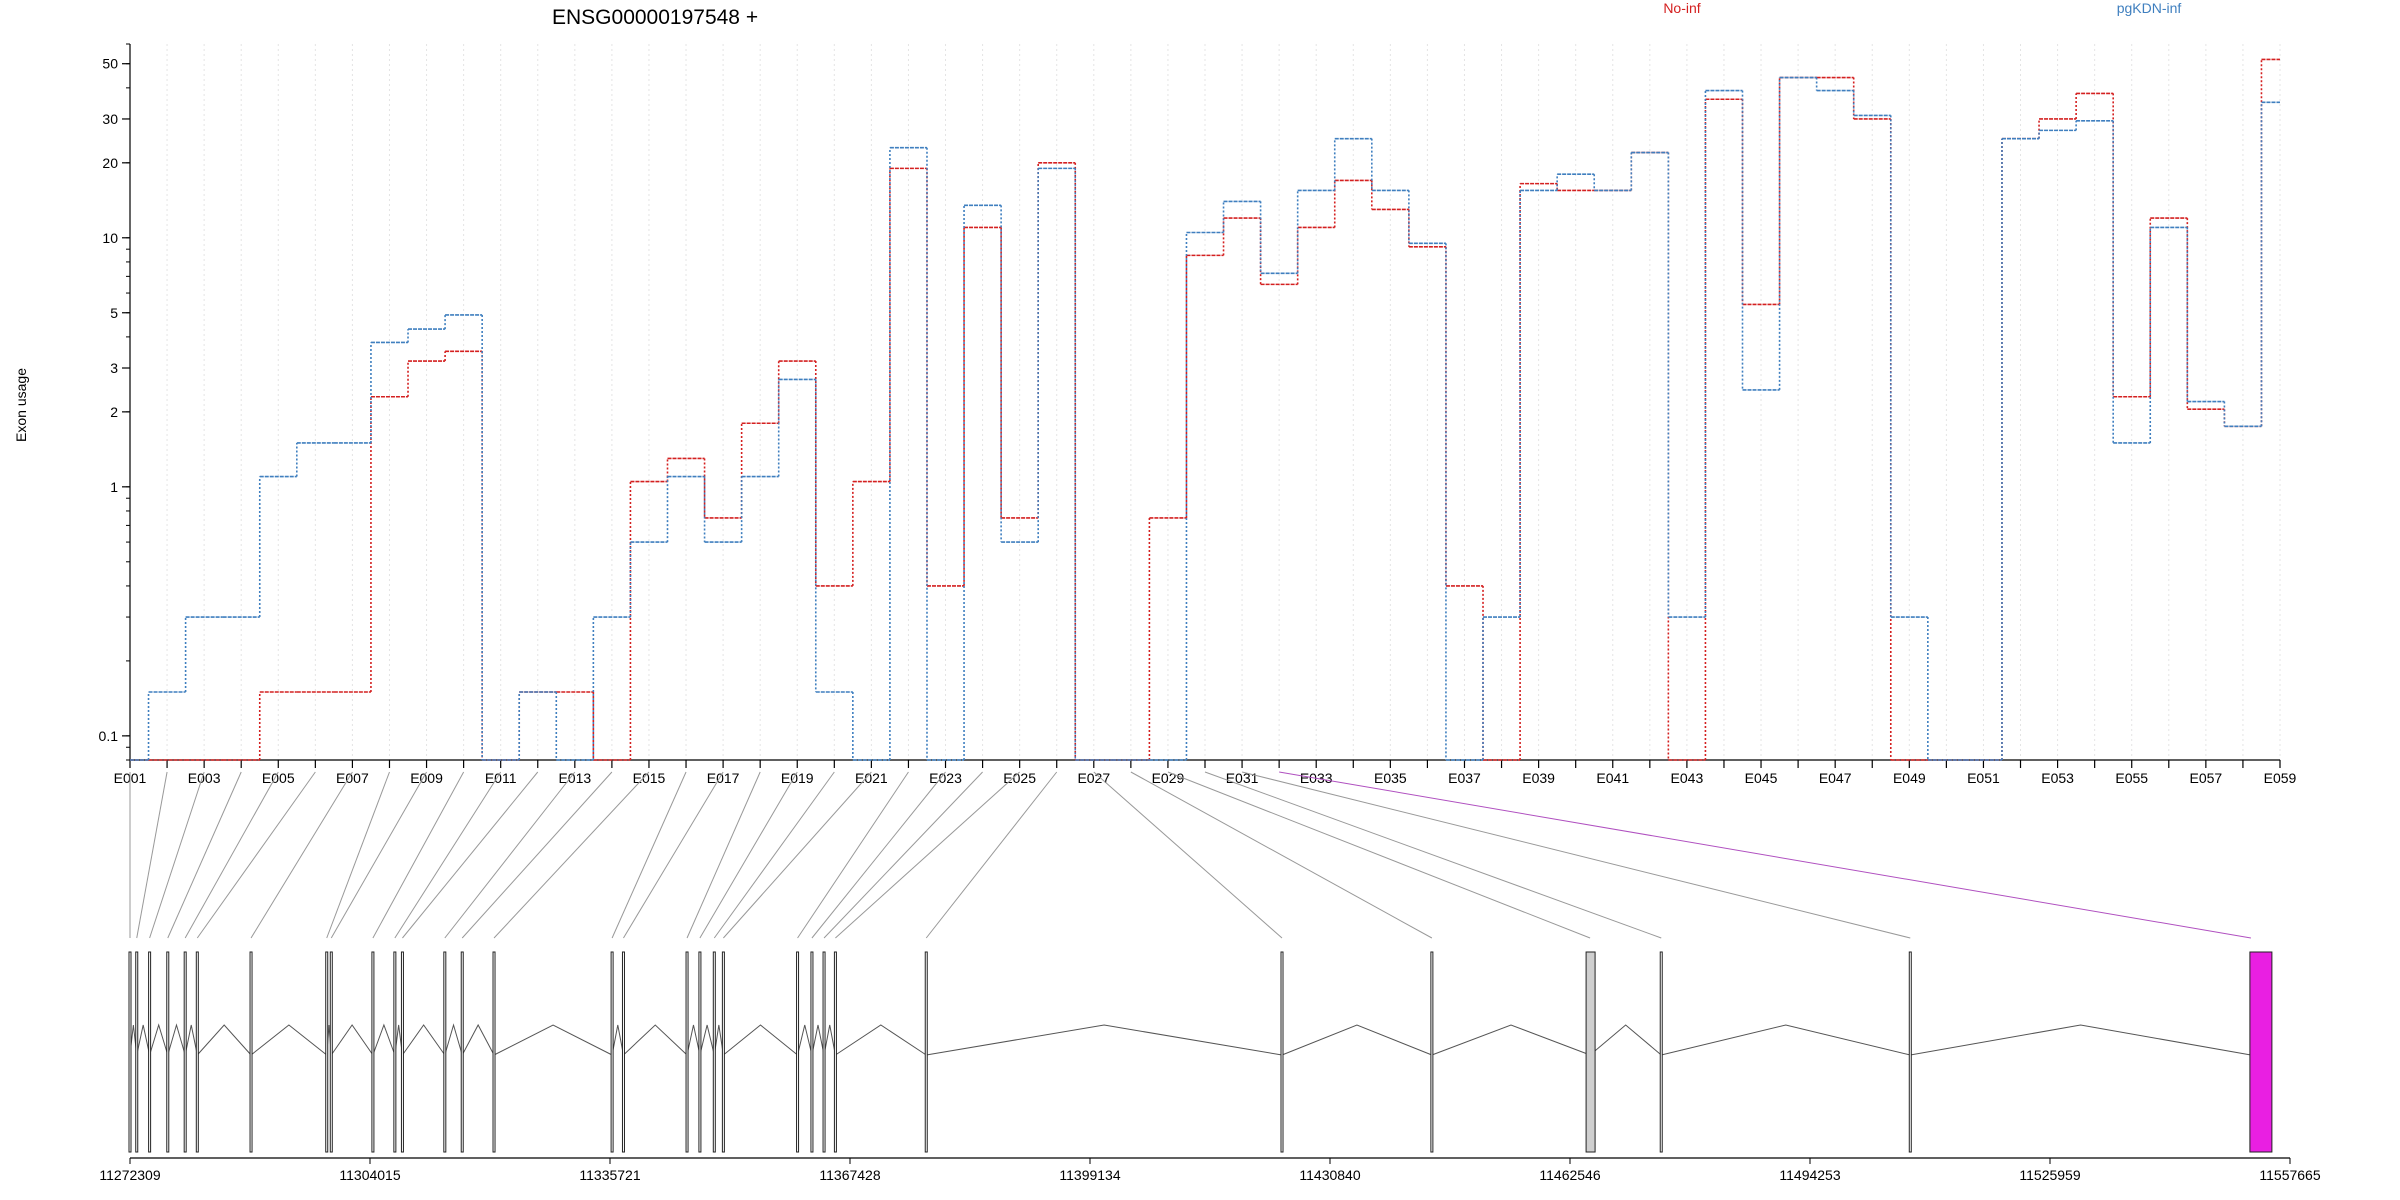 Image resolution: width=2400 pixels, height=1200 pixels. What do you see at coordinates (114, 487) in the screenshot?
I see `y-tick-label: 1` at bounding box center [114, 487].